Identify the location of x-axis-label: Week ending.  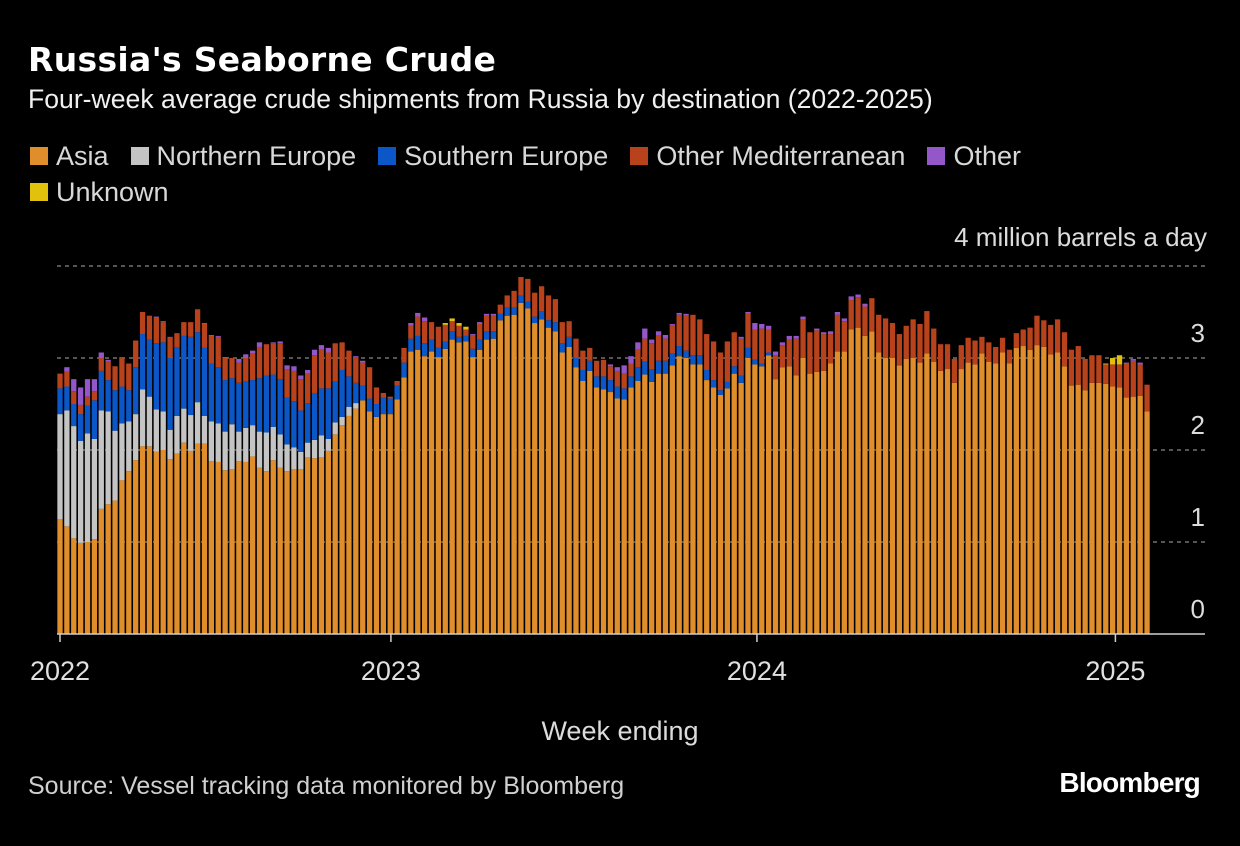
(620, 731).